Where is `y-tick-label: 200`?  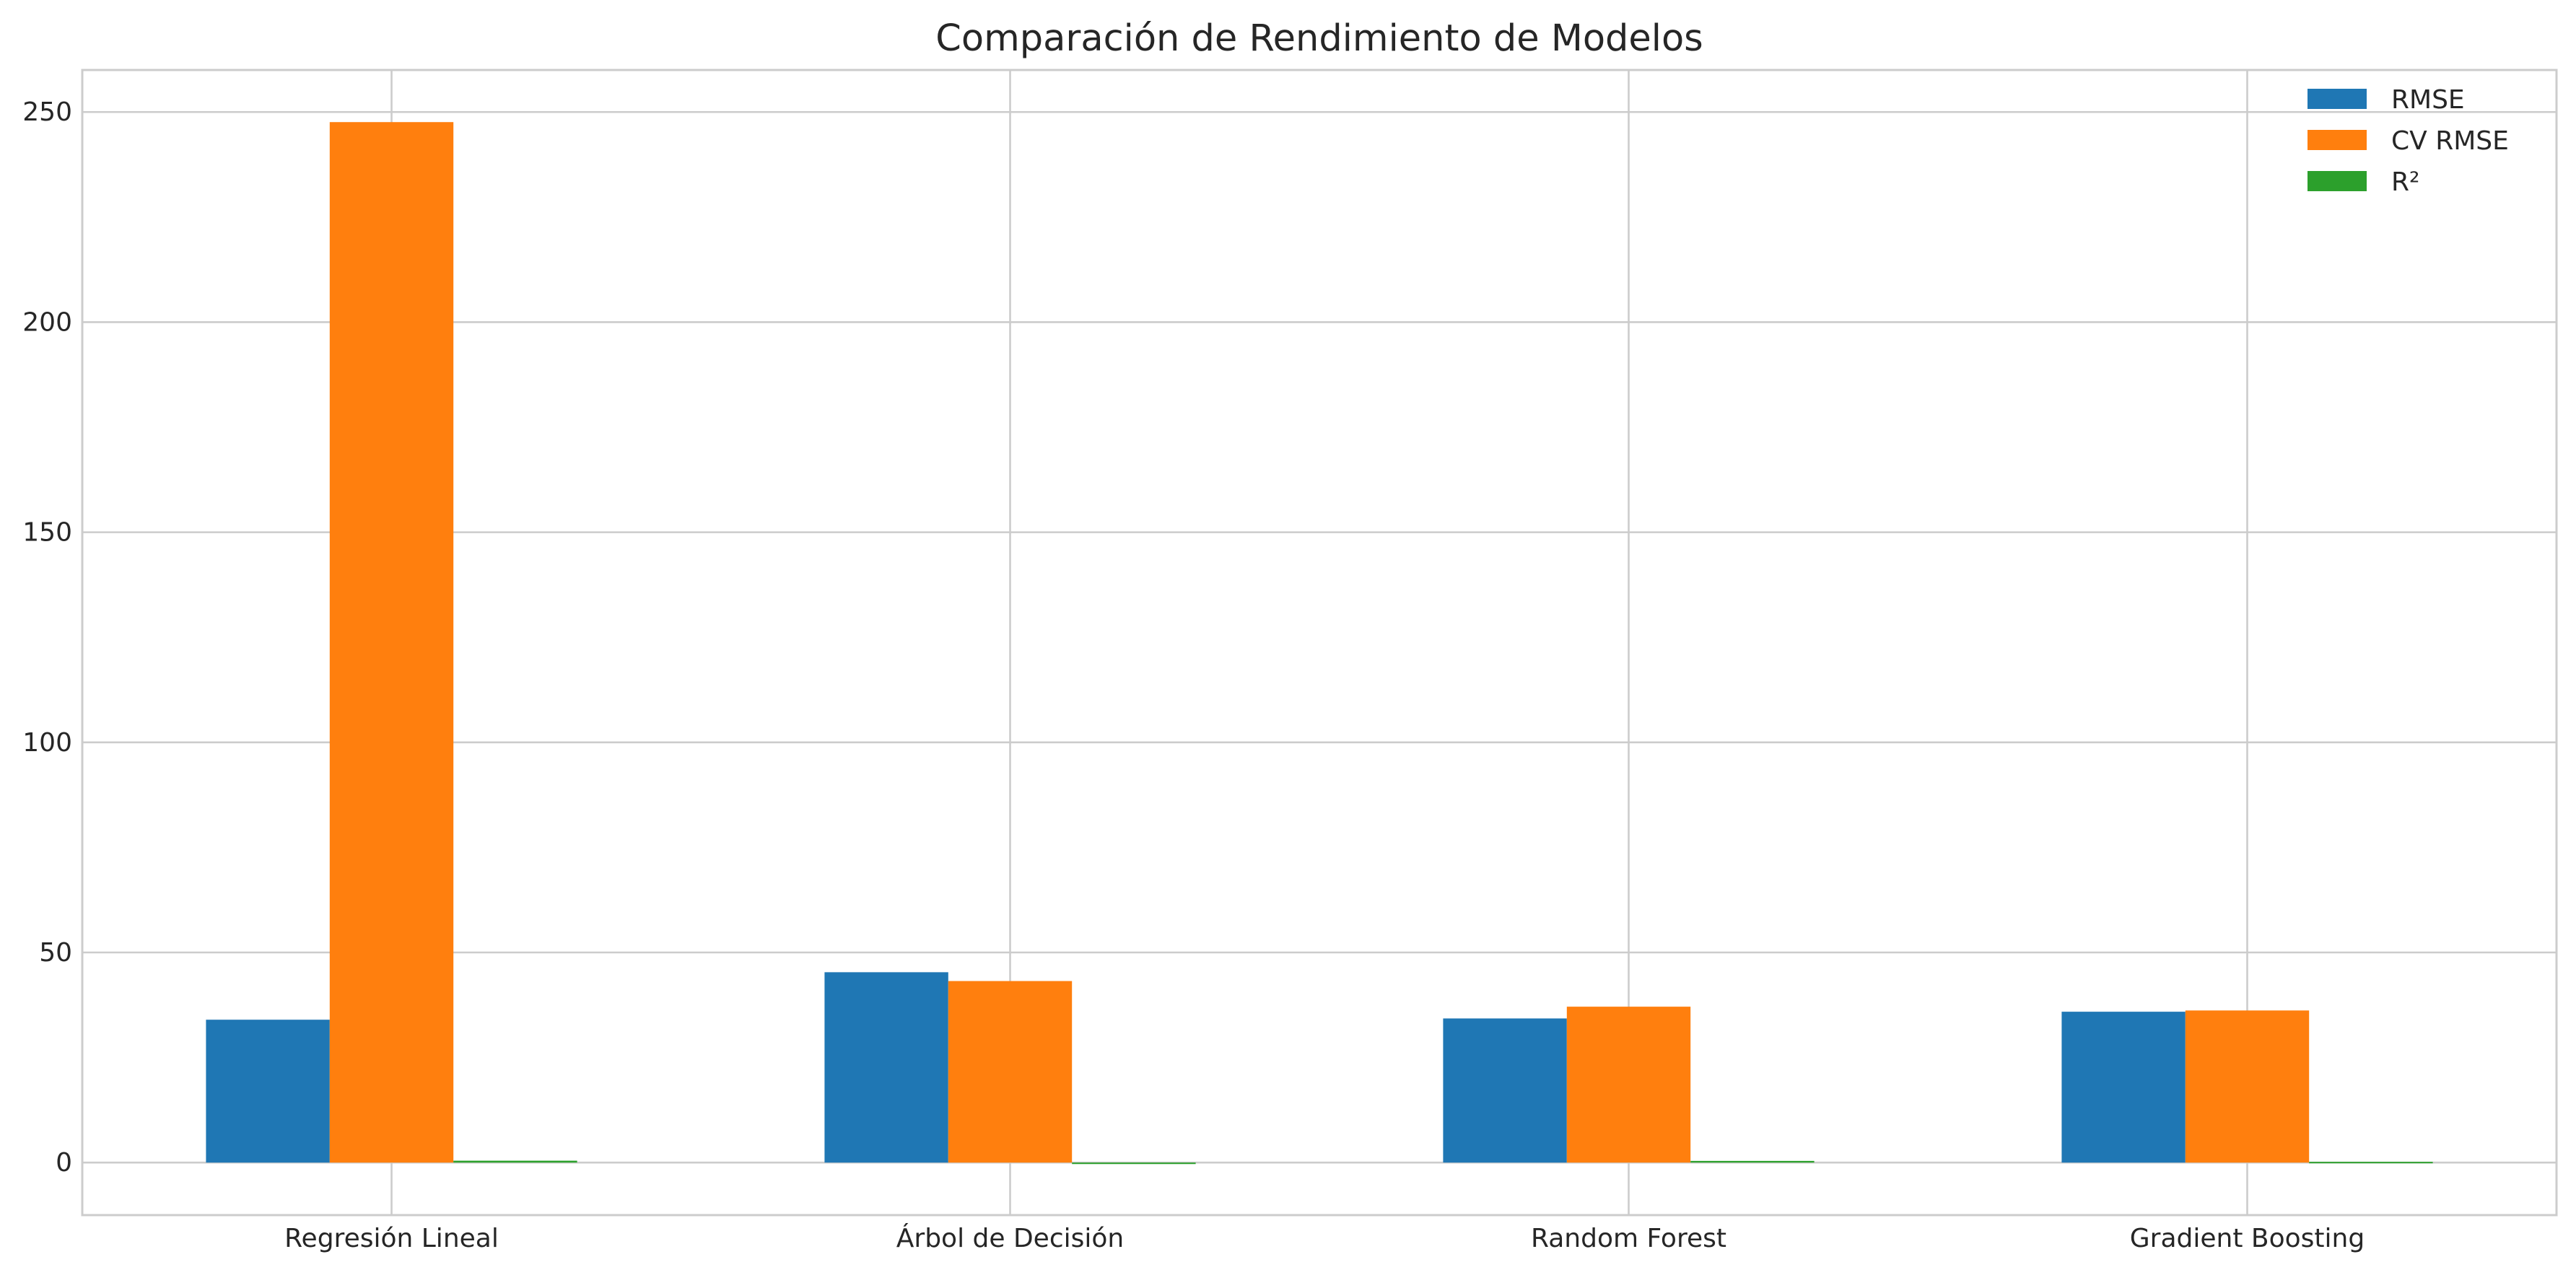 y-tick-label: 200 is located at coordinates (47, 322).